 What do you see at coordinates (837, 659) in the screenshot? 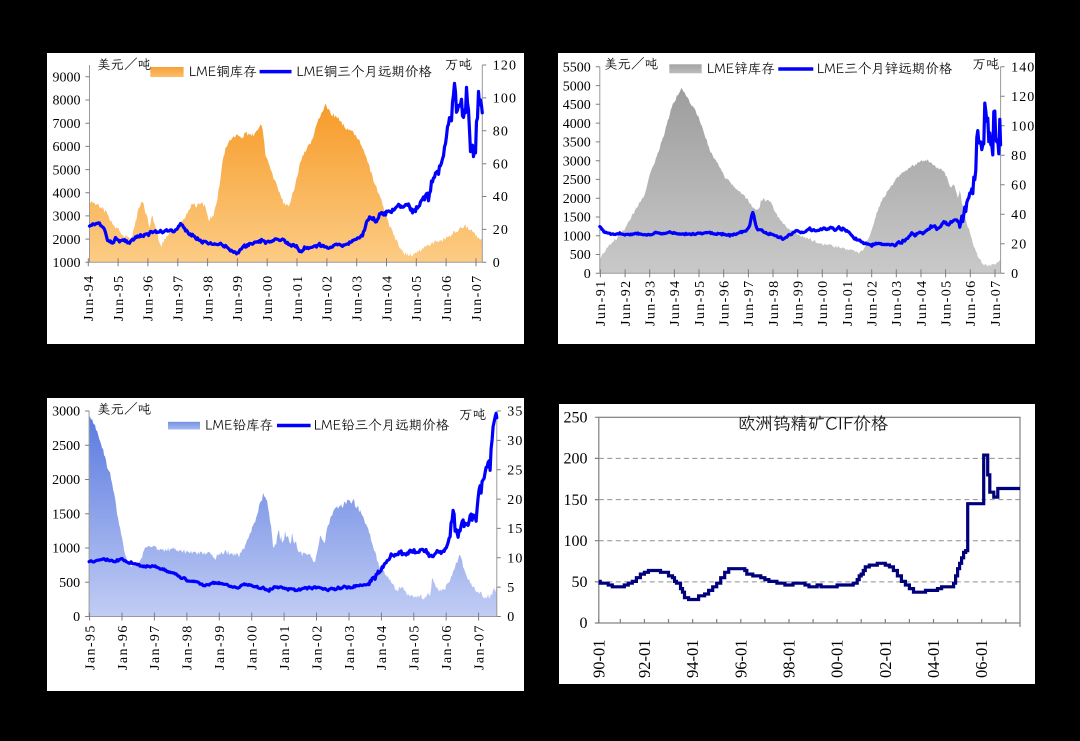
I see `svg-text: 00-01` at bounding box center [837, 659].